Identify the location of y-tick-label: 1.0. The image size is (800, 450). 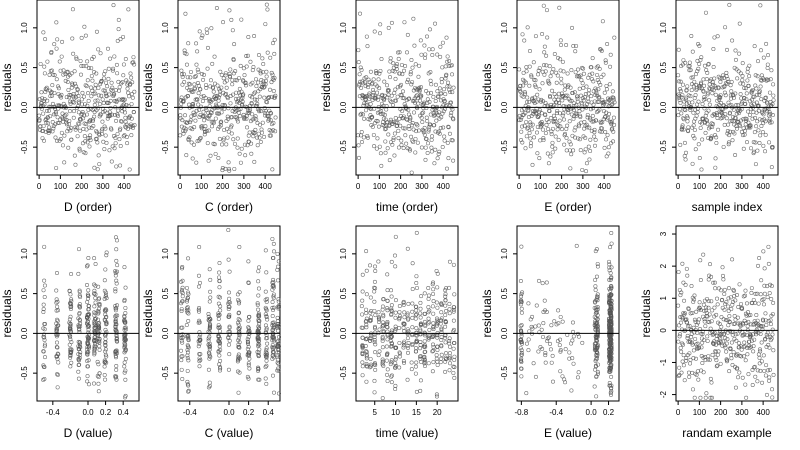
(663, 28).